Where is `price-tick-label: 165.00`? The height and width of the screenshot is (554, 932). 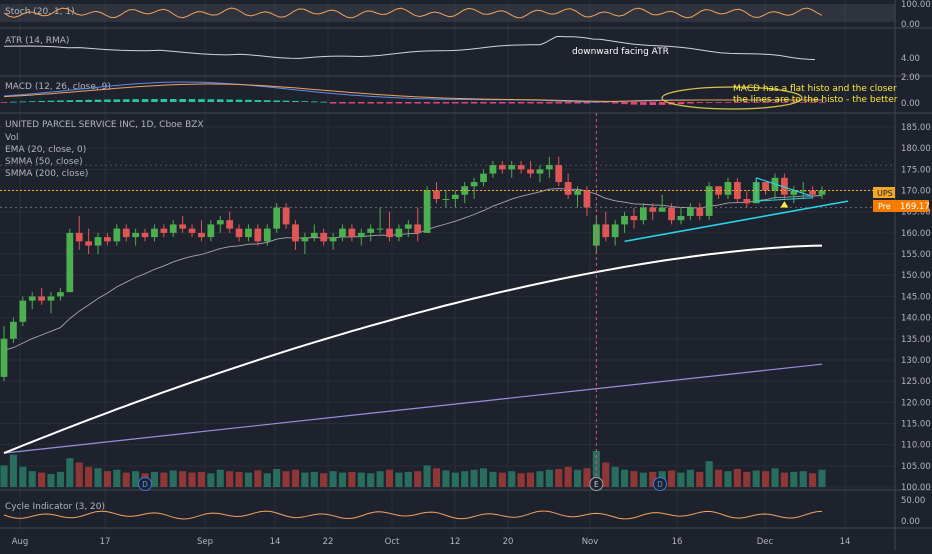 price-tick-label: 165.00 is located at coordinates (916, 213).